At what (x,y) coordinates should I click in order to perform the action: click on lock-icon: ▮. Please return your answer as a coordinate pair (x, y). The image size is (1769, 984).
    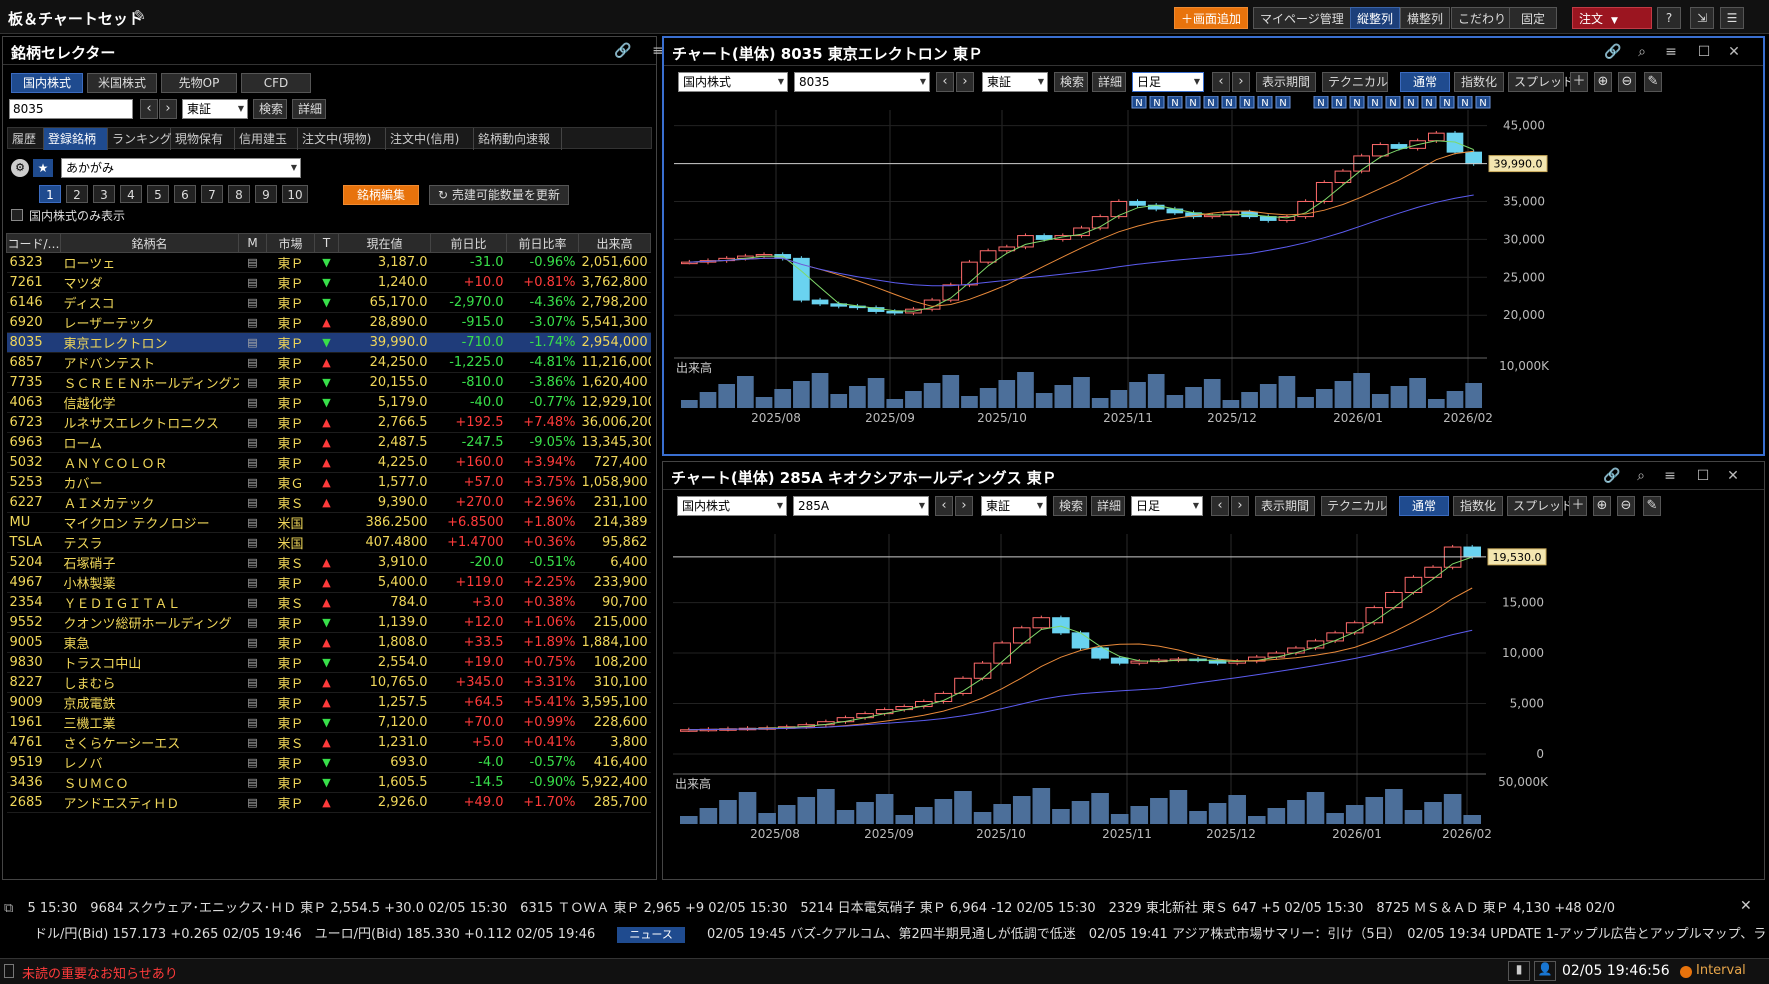
    Looking at the image, I should click on (1519, 971).